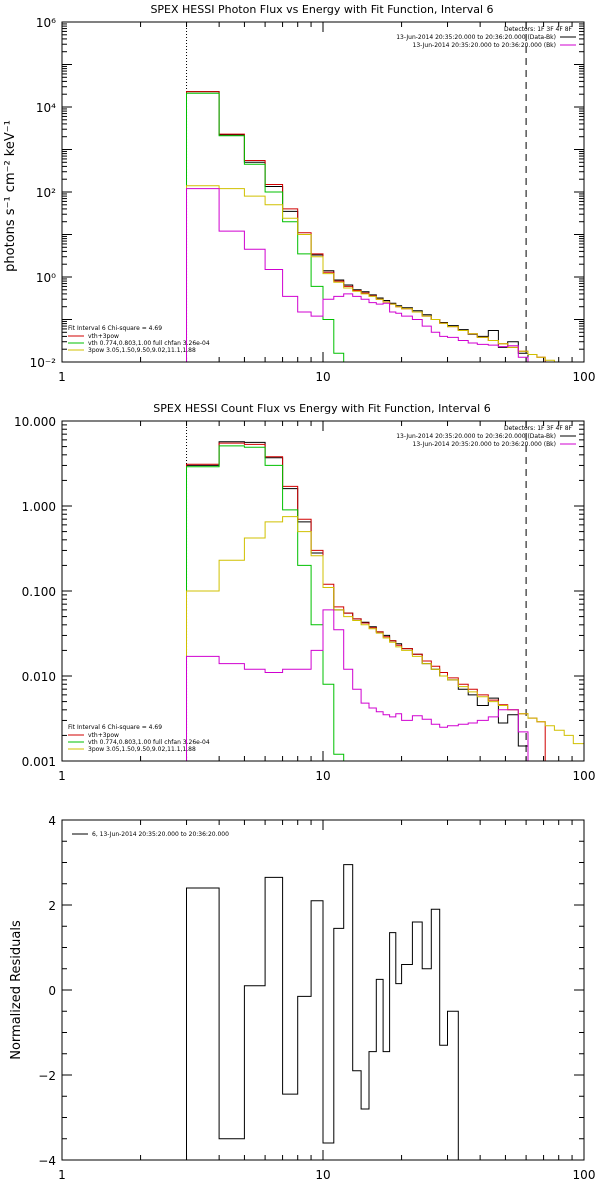 Image resolution: width=600 pixels, height=1200 pixels. What do you see at coordinates (269, 227) in the screenshot?
I see `photon-series-2-line` at bounding box center [269, 227].